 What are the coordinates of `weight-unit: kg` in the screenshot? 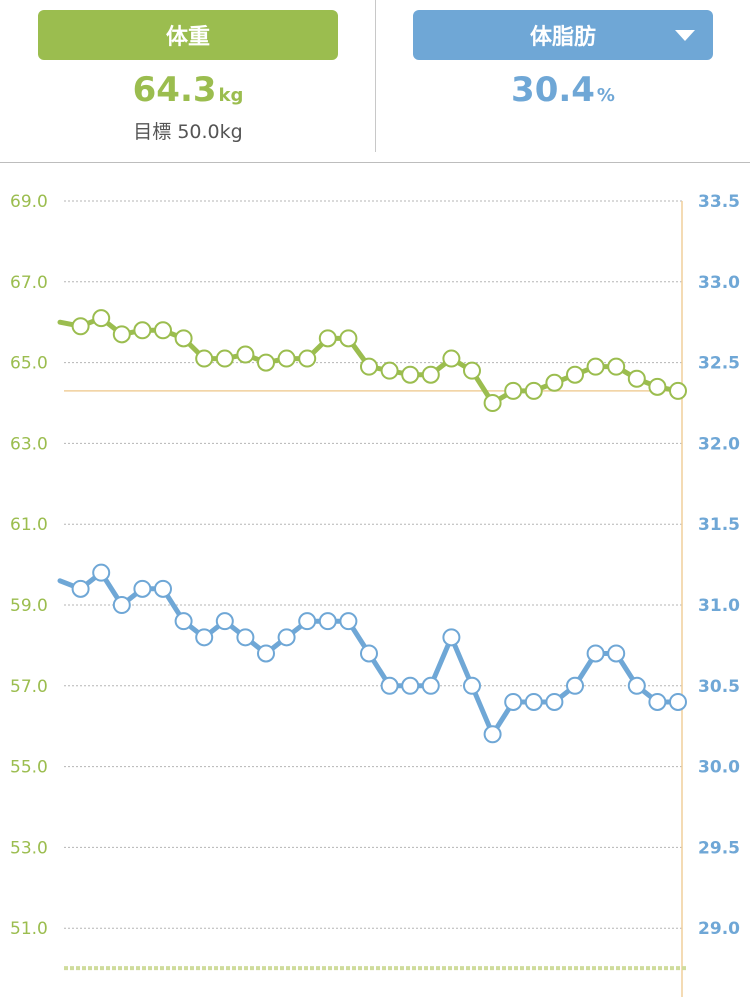 It's located at (231, 95).